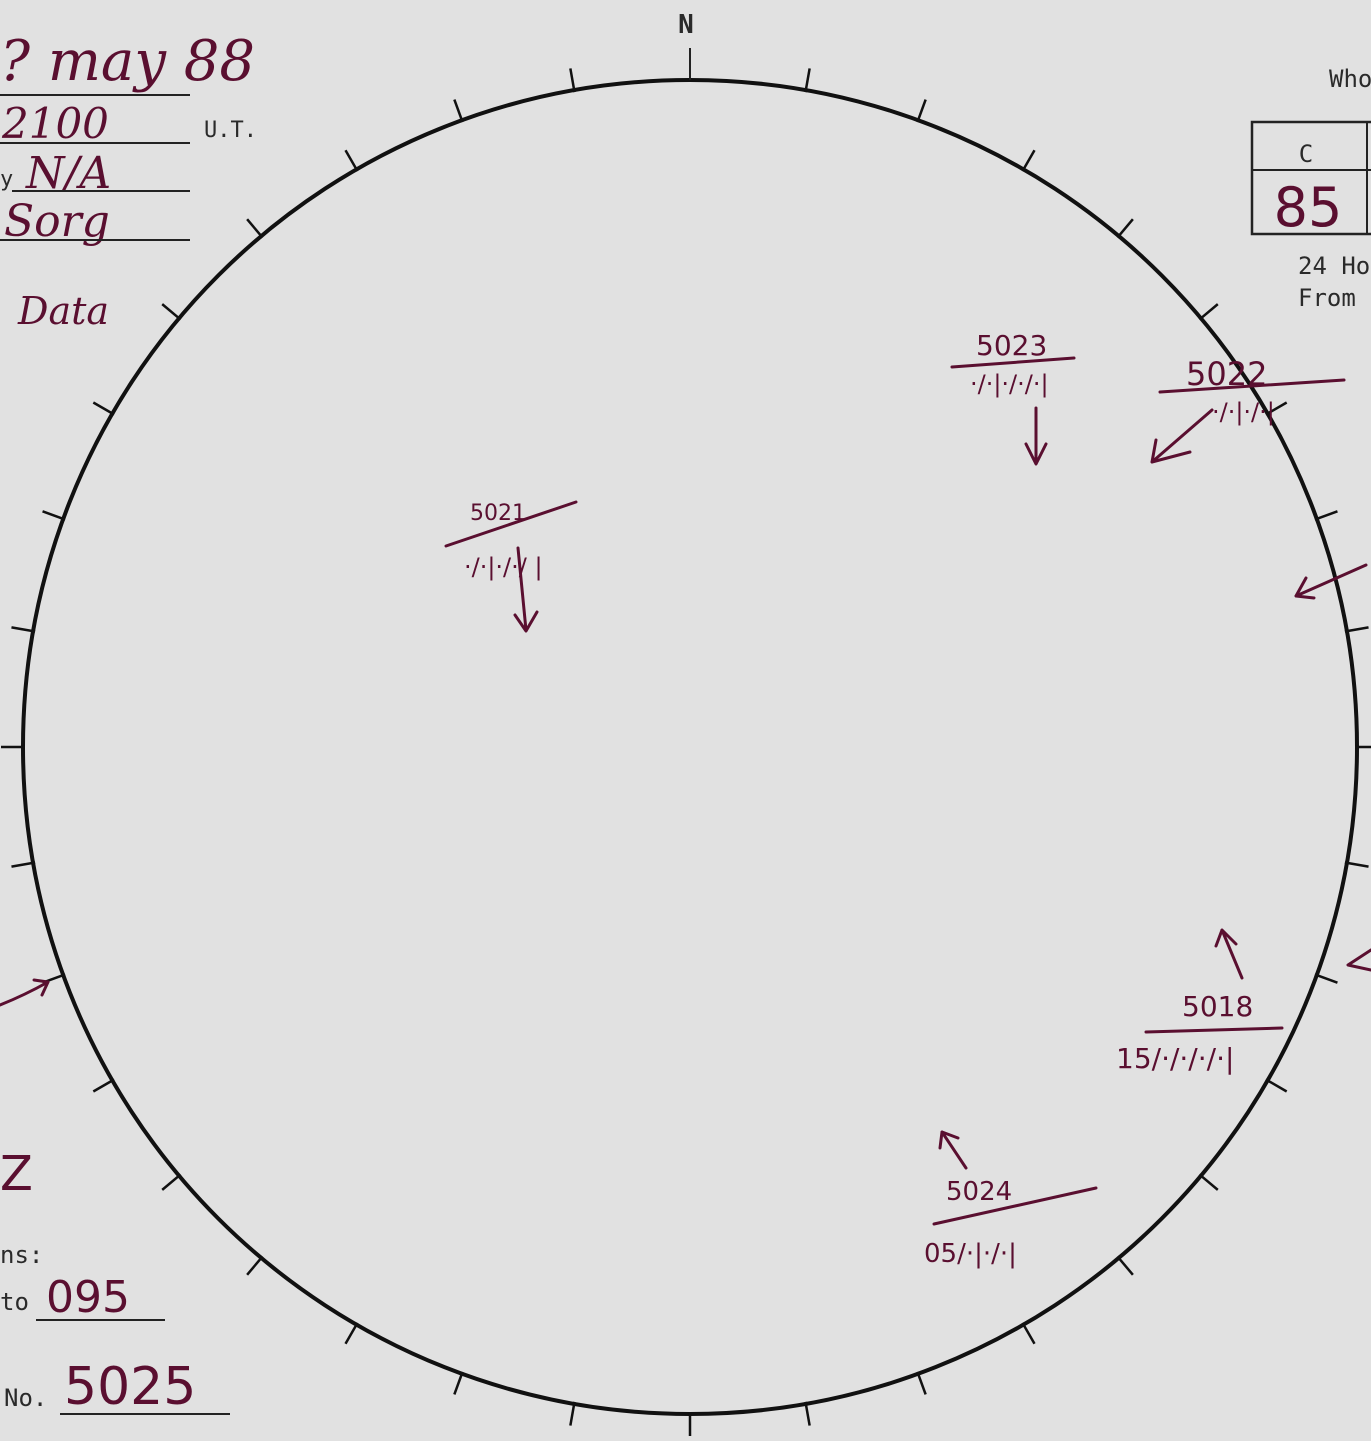 Image resolution: width=1371 pixels, height=1441 pixels. What do you see at coordinates (979, 1192) in the screenshot?
I see `station-id: 5024` at bounding box center [979, 1192].